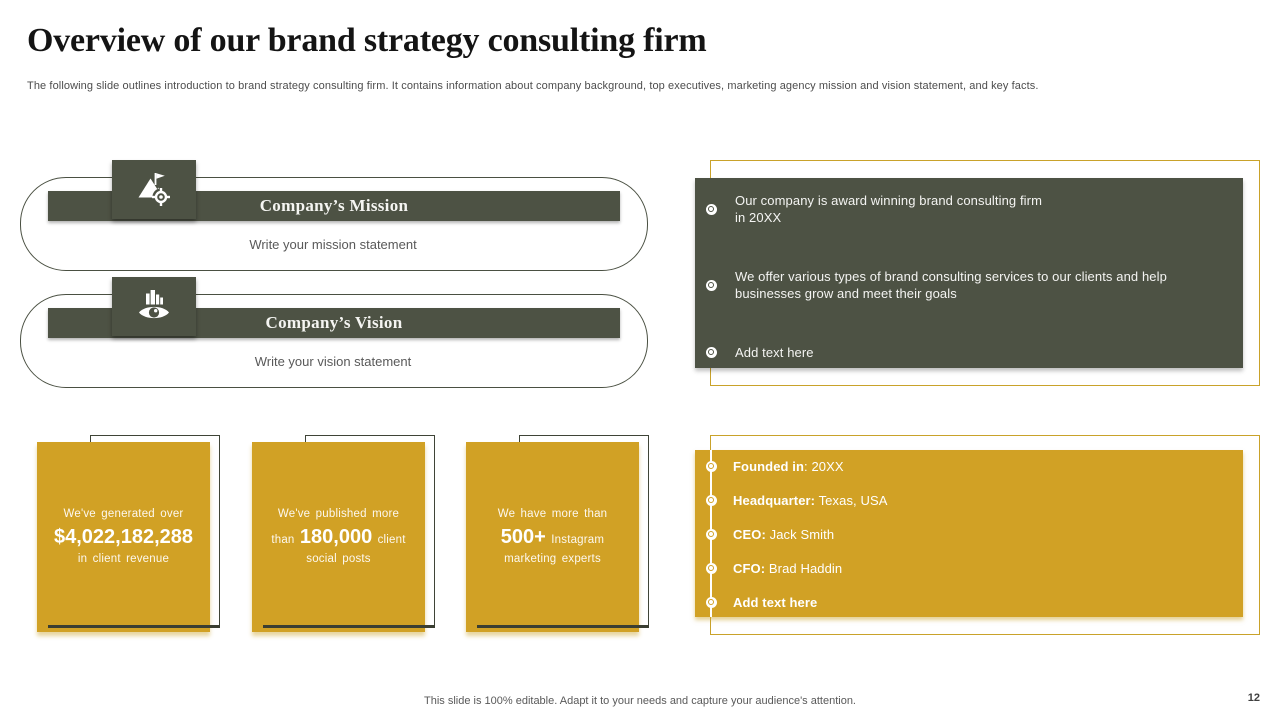  I want to click on mission-icon-tile, so click(154, 189).